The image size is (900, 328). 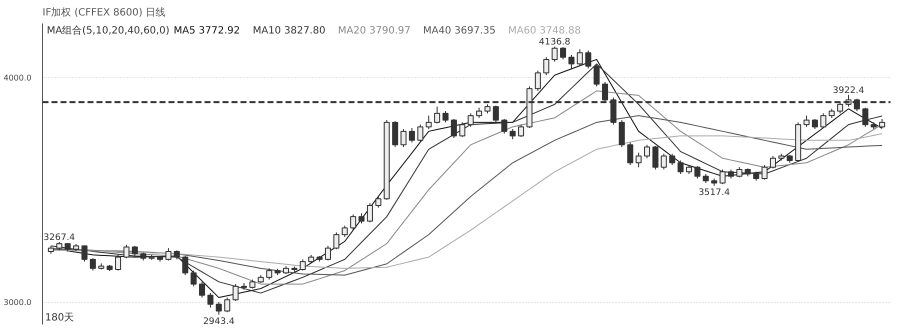 What do you see at coordinates (374, 31) in the screenshot?
I see `text: MA20 3790.97` at bounding box center [374, 31].